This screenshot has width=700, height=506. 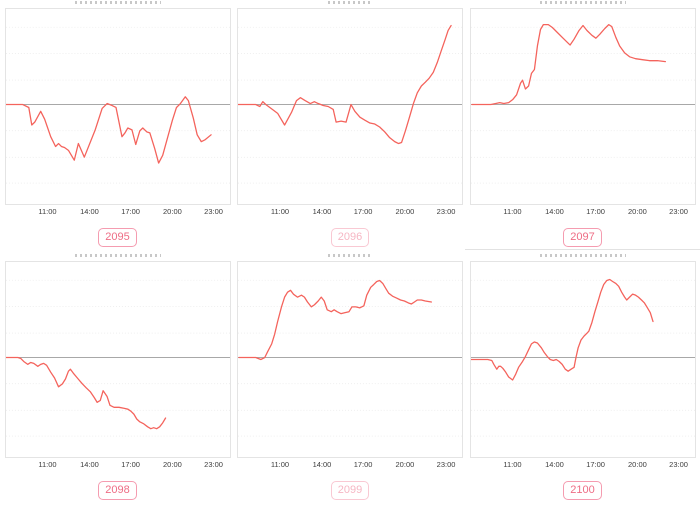 I want to click on badge-row: 2098, so click(x=117, y=490).